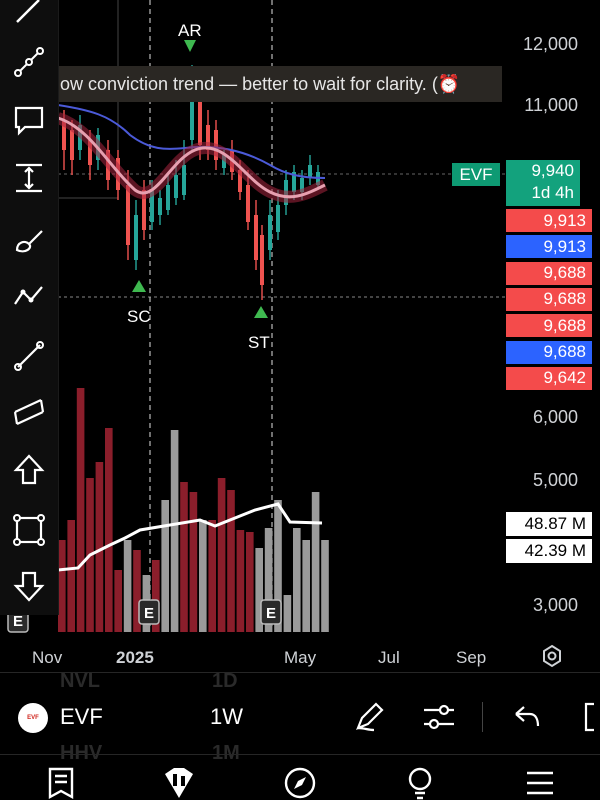 This screenshot has height=800, width=600. I want to click on comment-icon, so click(29, 120).